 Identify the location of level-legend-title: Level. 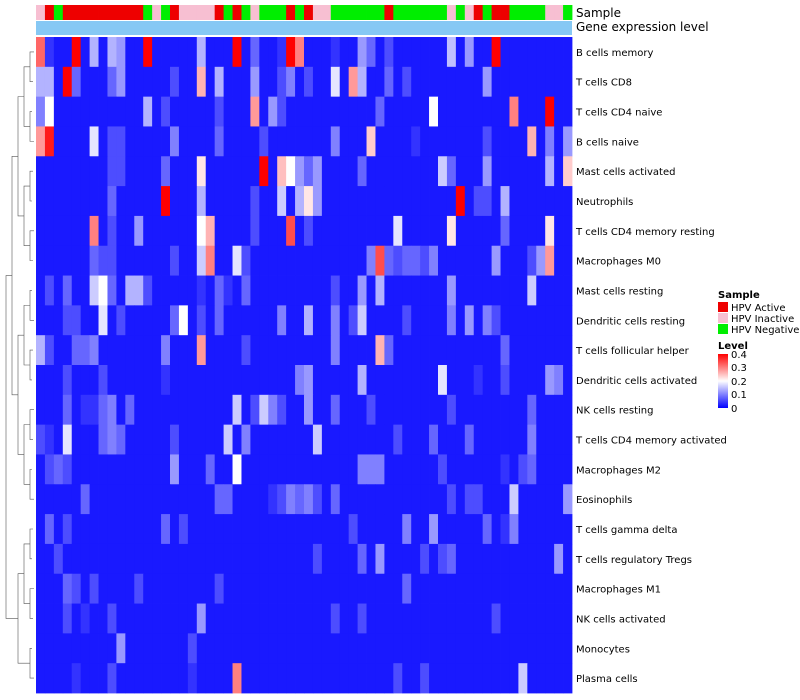
(733, 346).